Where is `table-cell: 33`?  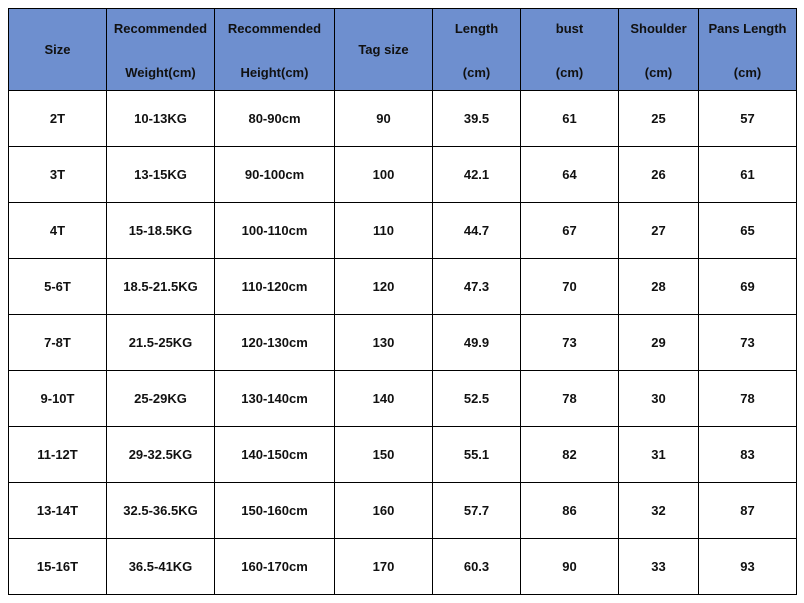 table-cell: 33 is located at coordinates (658, 566).